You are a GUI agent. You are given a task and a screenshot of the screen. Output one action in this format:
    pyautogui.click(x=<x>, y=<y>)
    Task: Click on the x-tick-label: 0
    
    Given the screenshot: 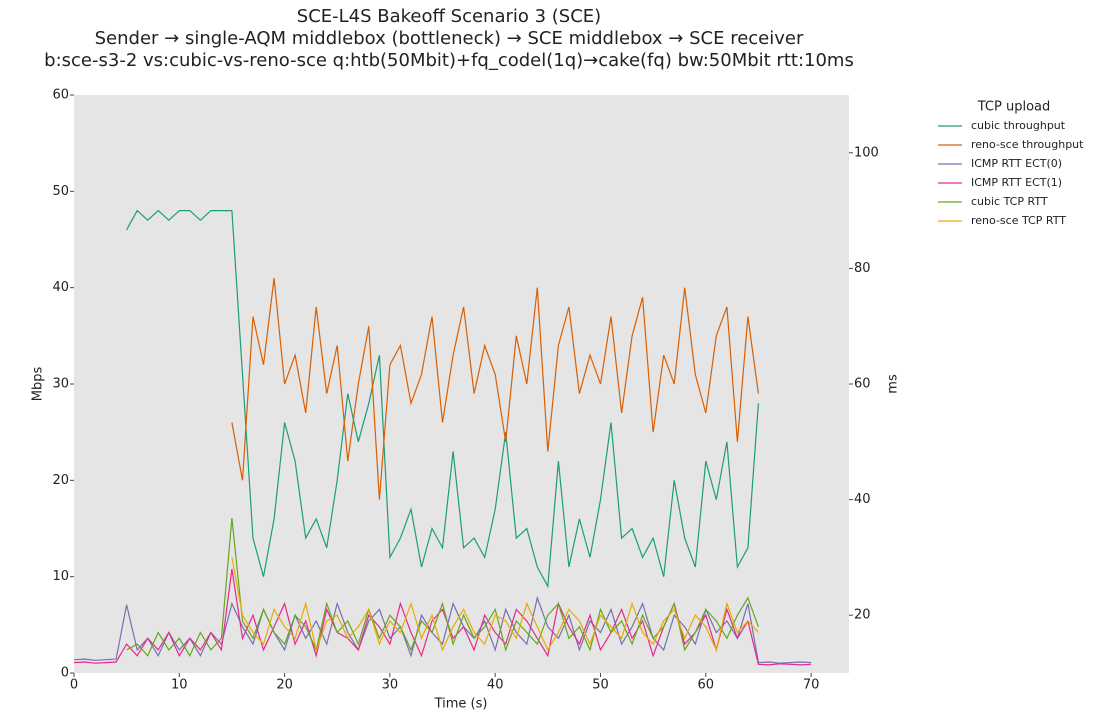 What is the action you would take?
    pyautogui.click(x=74, y=685)
    